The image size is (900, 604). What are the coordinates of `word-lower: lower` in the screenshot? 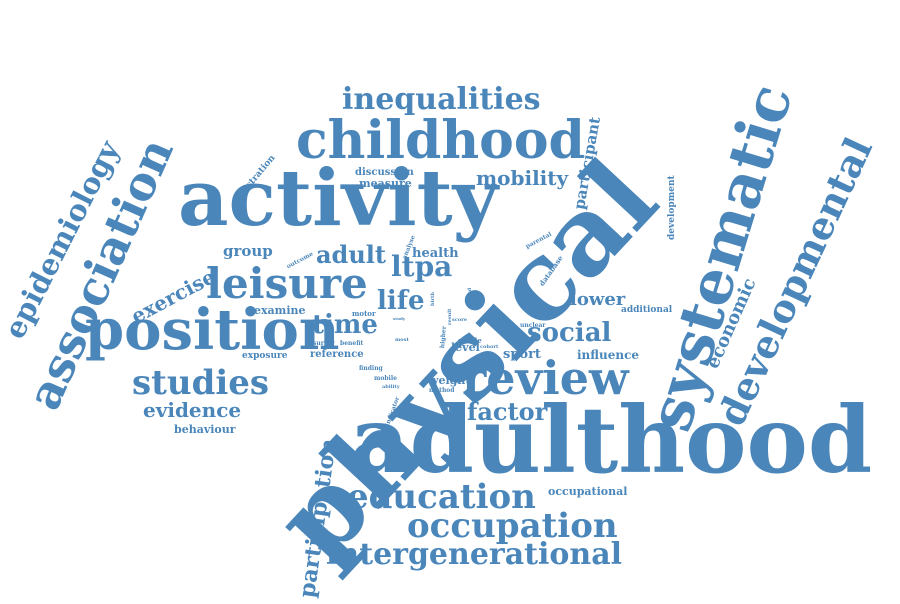 It's located at (598, 299).